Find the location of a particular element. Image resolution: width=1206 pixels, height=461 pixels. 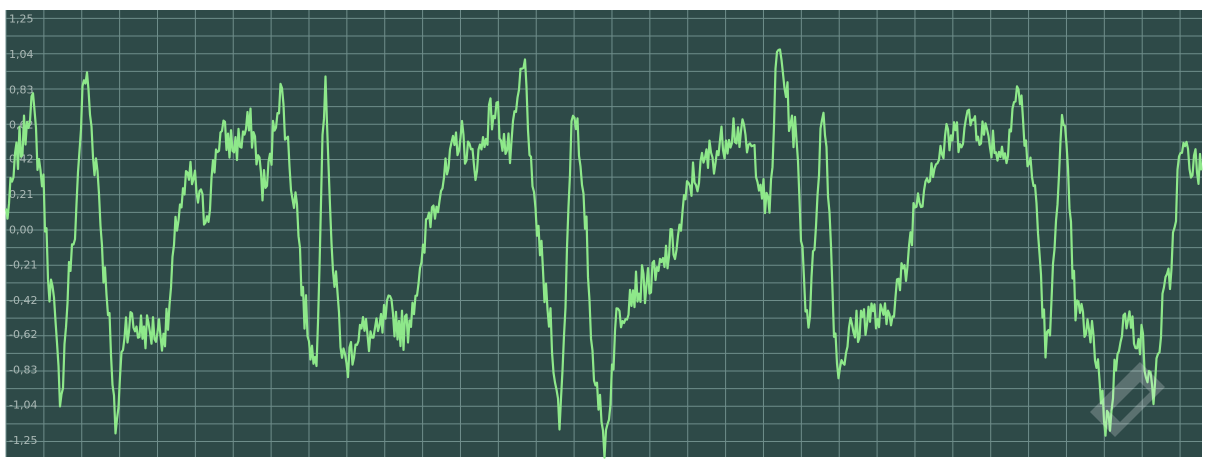

watermark-logo is located at coordinates (1127, 399).